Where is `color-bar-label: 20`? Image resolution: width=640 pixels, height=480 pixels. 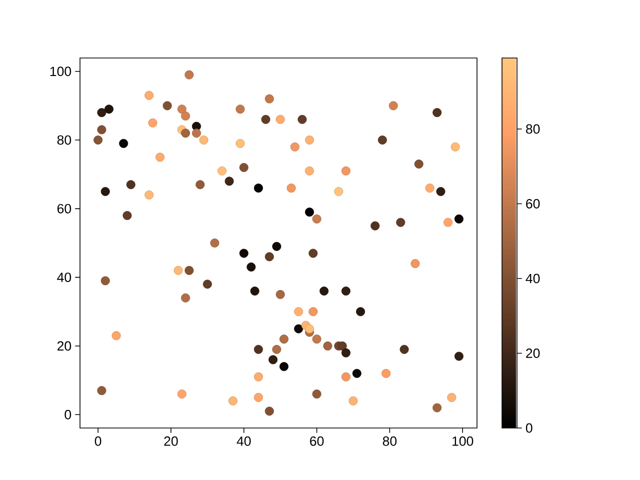 color-bar-label: 20 is located at coordinates (533, 353).